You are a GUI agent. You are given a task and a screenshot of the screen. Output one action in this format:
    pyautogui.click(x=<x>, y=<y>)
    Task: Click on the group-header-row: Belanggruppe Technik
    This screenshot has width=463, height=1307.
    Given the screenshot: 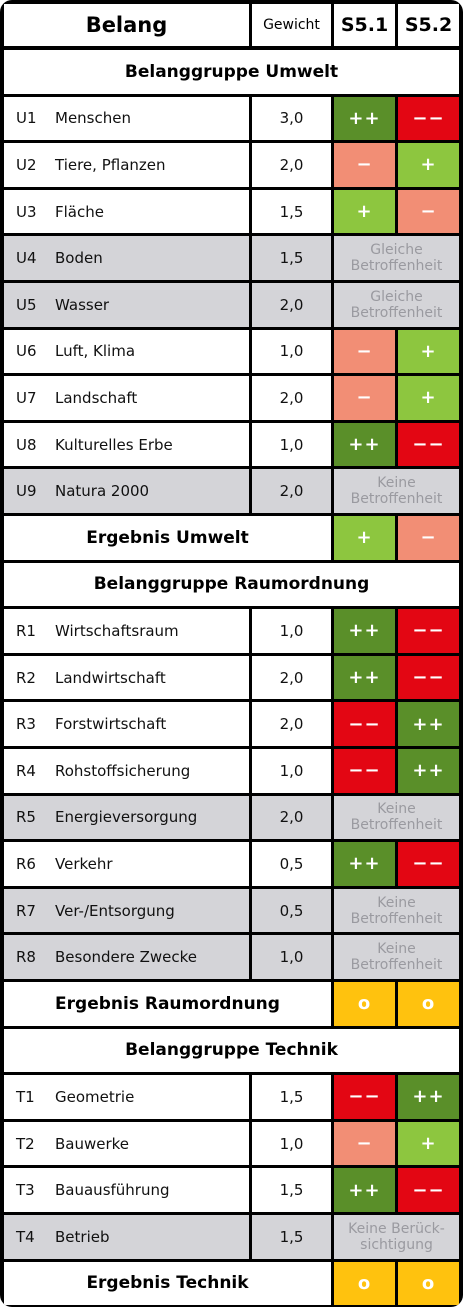 What is the action you would take?
    pyautogui.click(x=231, y=1050)
    